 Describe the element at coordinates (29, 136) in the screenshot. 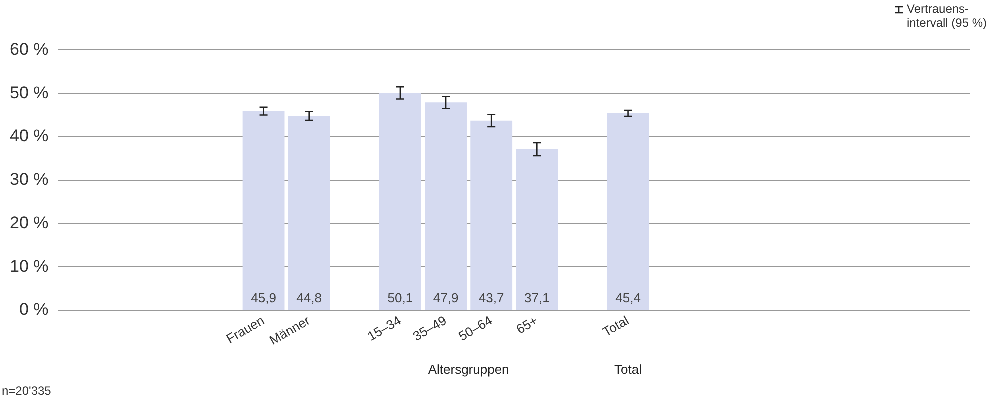

I see `y-tick-label: 40 %` at that location.